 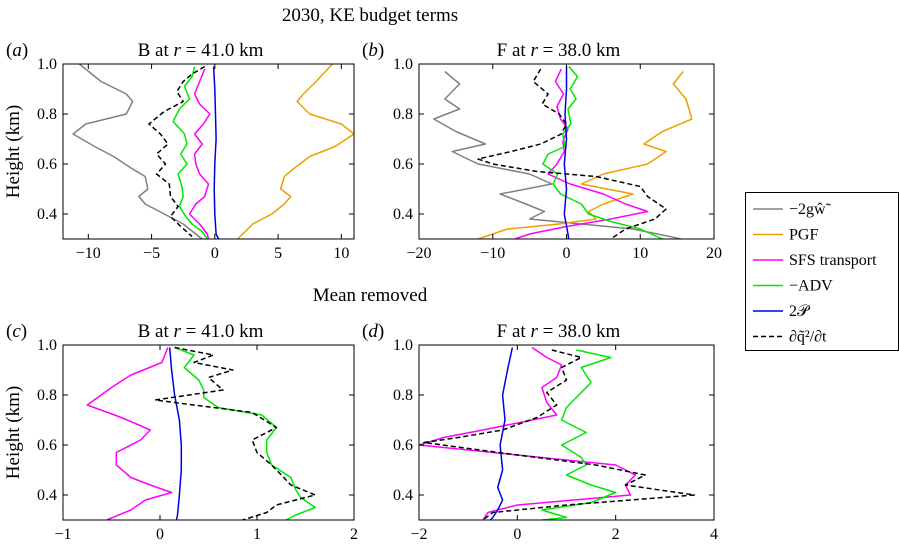 I want to click on figure-title: 2030, KE budget terms, so click(x=370, y=15).